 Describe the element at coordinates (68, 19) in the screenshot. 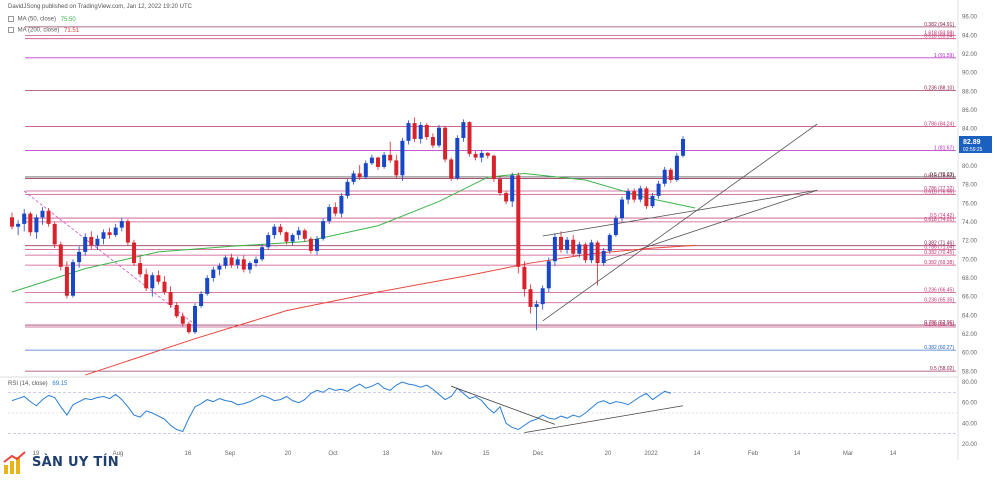

I see `ma50-value: 75.50` at that location.